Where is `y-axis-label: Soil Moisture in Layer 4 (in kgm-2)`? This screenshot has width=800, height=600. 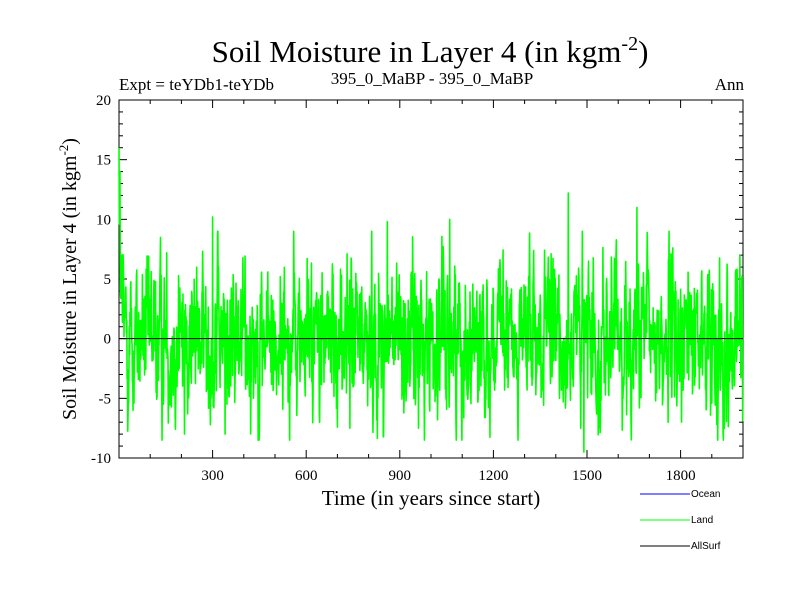
y-axis-label: Soil Moisture in Layer 4 (in kgm-2) is located at coordinates (68, 279).